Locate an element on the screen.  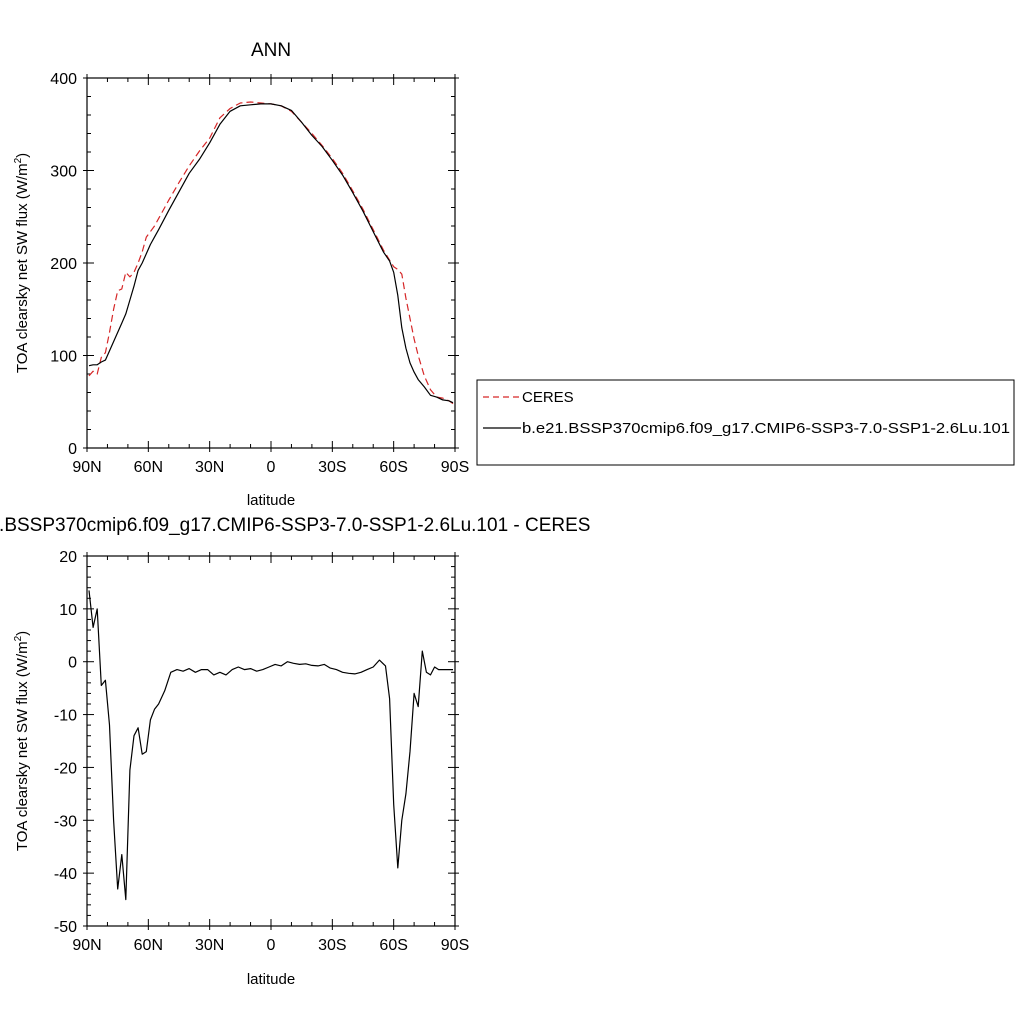
y-tick-label: 400 is located at coordinates (63, 79).